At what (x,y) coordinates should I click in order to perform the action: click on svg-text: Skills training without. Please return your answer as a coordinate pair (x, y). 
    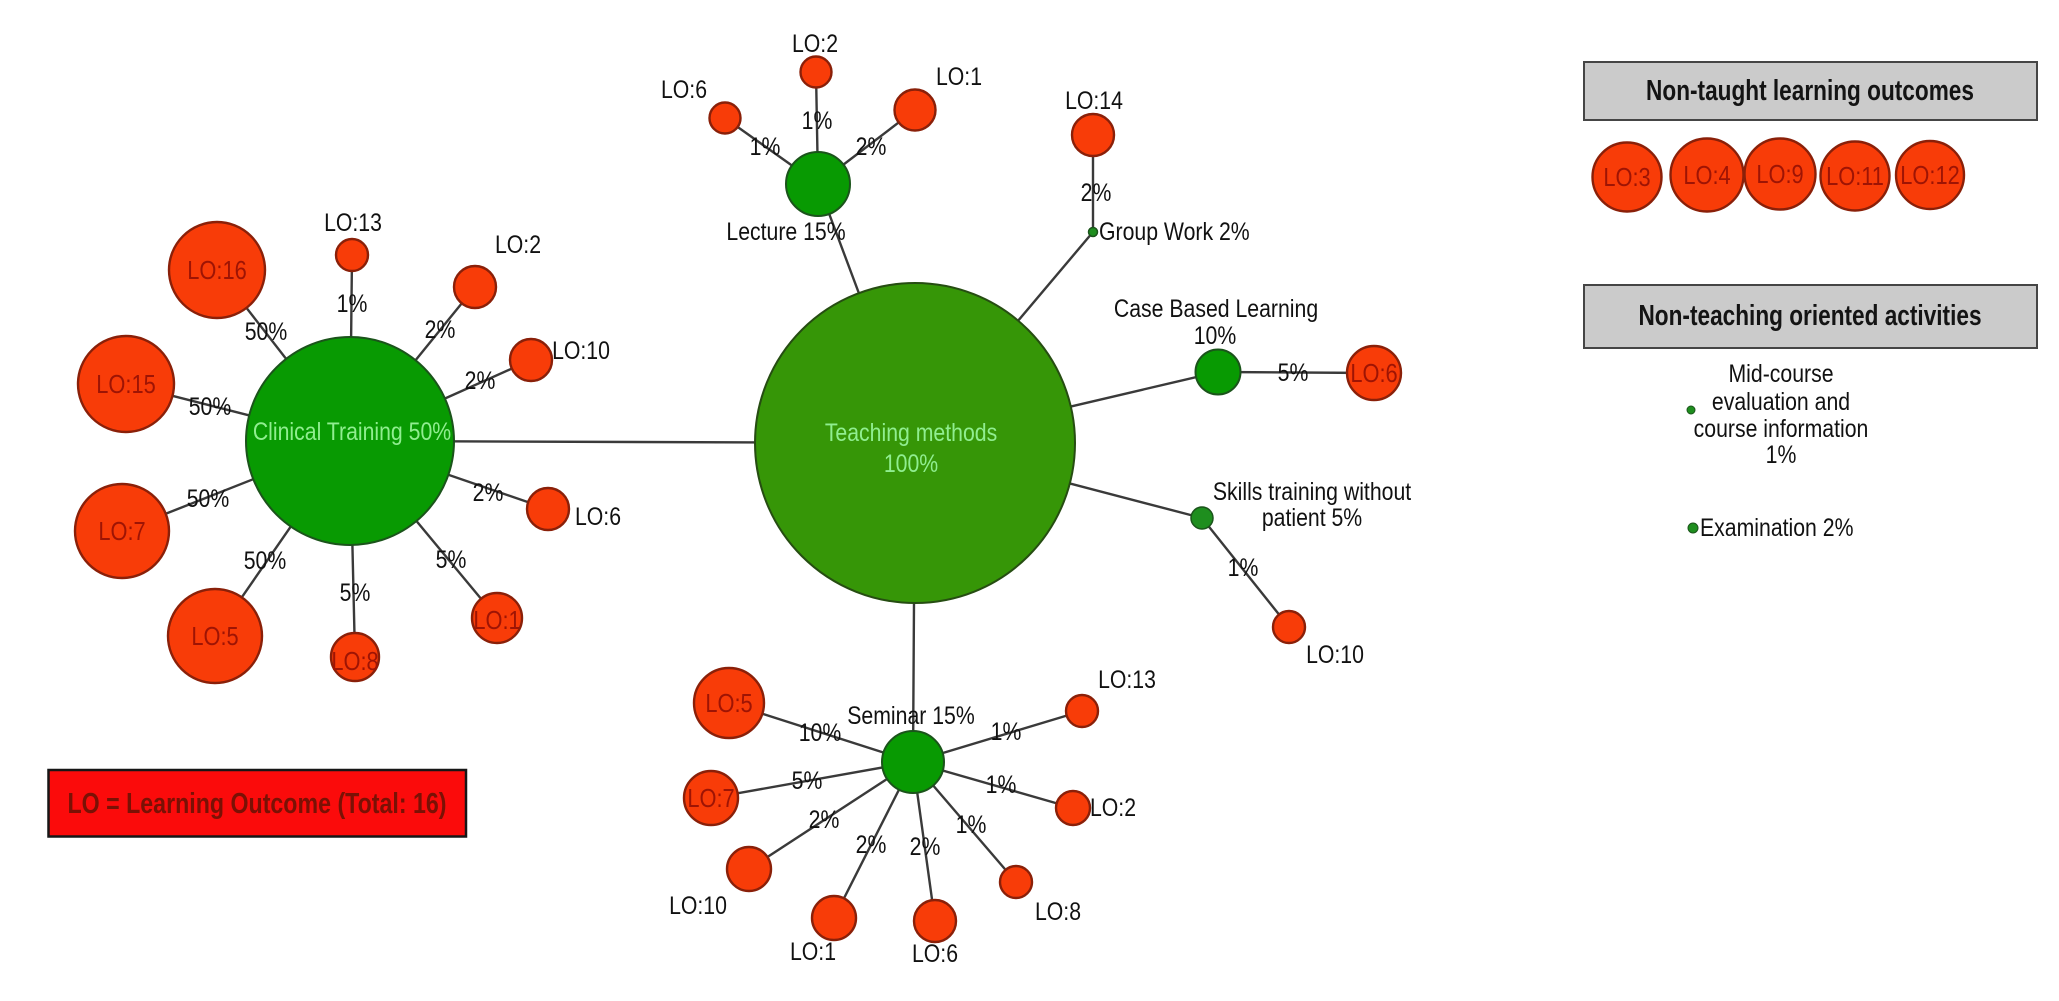
    Looking at the image, I should click on (1312, 491).